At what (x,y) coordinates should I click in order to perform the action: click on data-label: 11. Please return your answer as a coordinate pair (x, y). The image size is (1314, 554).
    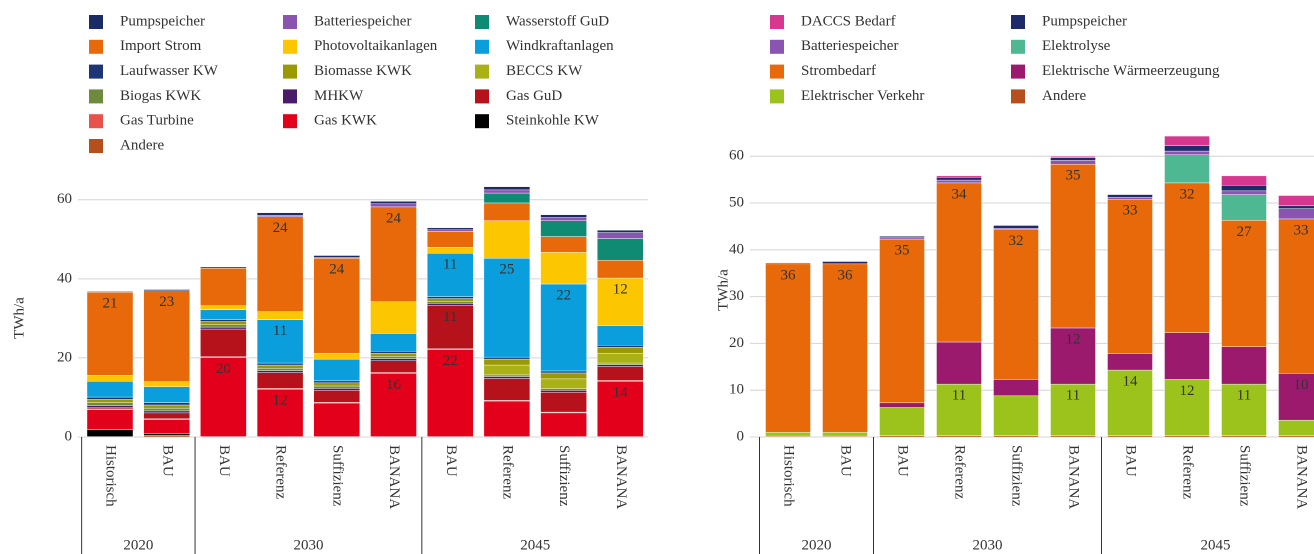
    Looking at the image, I should click on (450, 317).